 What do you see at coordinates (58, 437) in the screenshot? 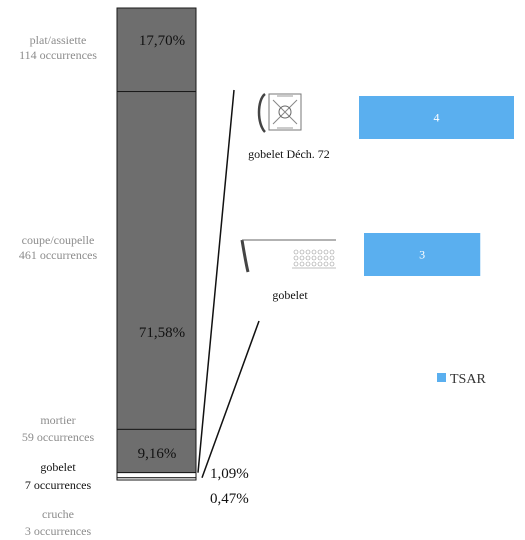
I see `occurrences-label: 59 occurrences` at bounding box center [58, 437].